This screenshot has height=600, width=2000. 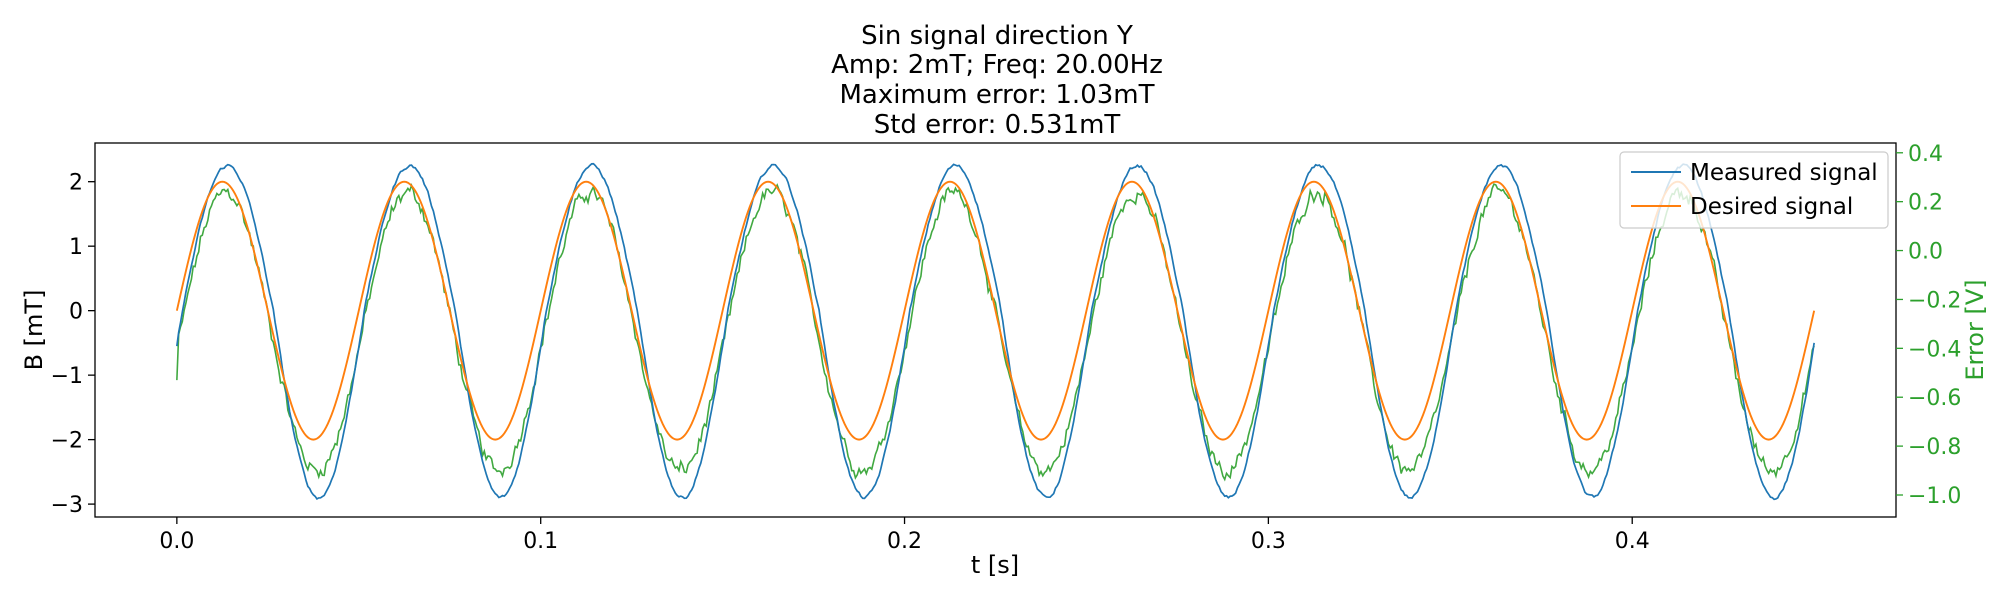 I want to click on y-tick-label: −1, so click(x=67, y=376).